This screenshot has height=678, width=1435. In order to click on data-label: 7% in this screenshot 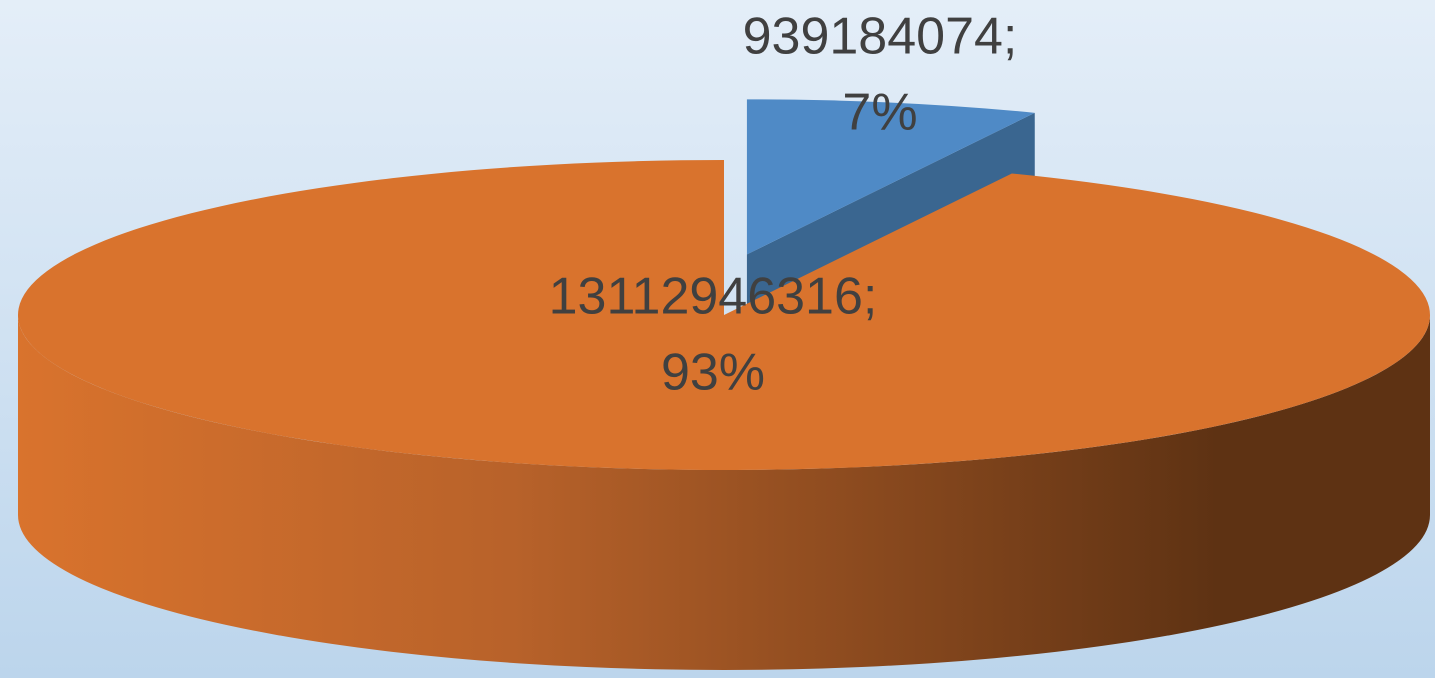, I will do `click(879, 113)`.